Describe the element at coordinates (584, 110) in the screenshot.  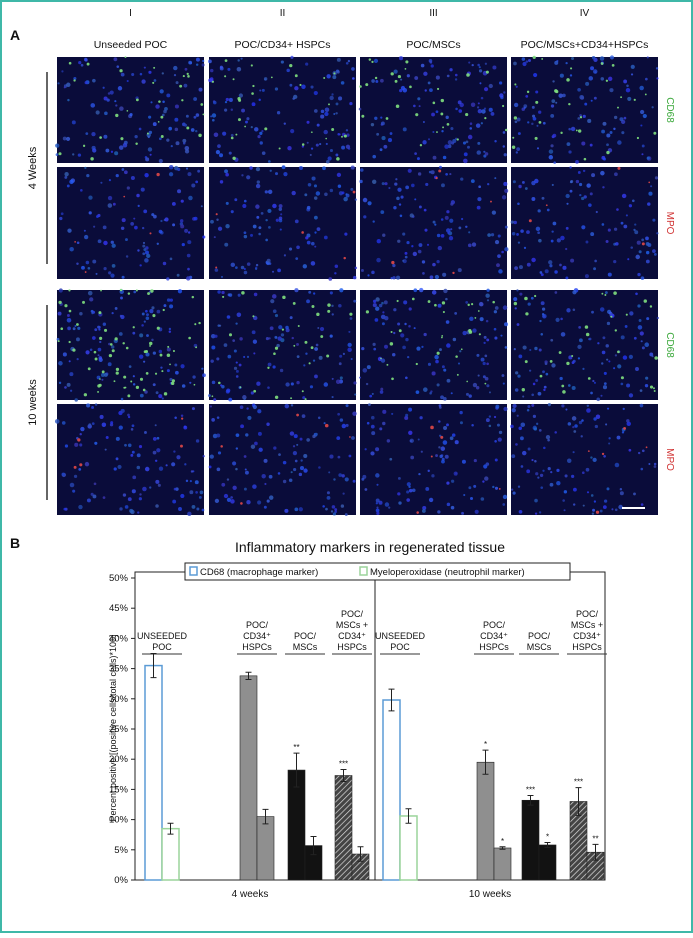
I see `micrograph-bg` at that location.